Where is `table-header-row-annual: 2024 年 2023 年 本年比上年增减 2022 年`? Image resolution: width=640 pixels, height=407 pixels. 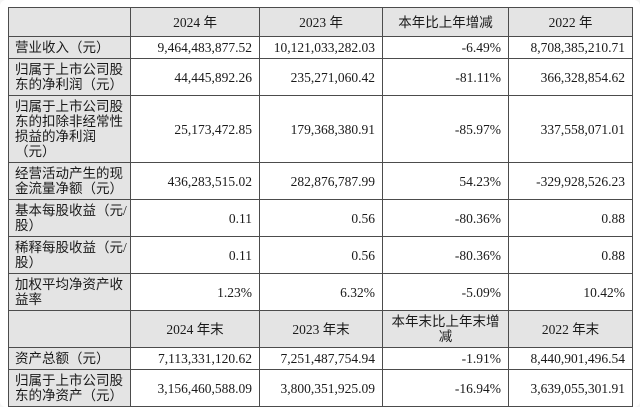 table-header-row-annual: 2024 年 2023 年 本年比上年增减 2022 年 is located at coordinates (320, 22).